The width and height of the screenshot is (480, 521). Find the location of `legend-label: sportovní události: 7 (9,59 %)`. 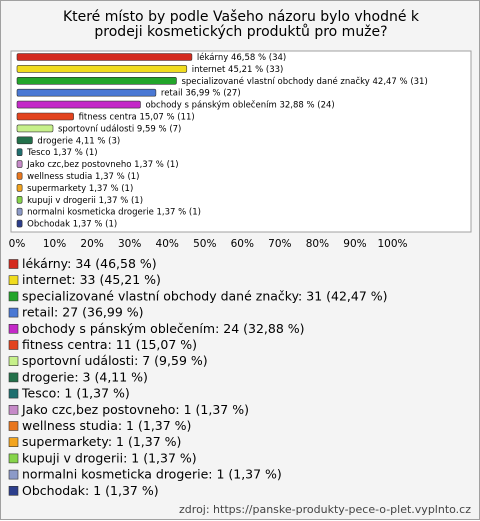

legend-label: sportovní události: 7 (9,59 %) is located at coordinates (115, 360).